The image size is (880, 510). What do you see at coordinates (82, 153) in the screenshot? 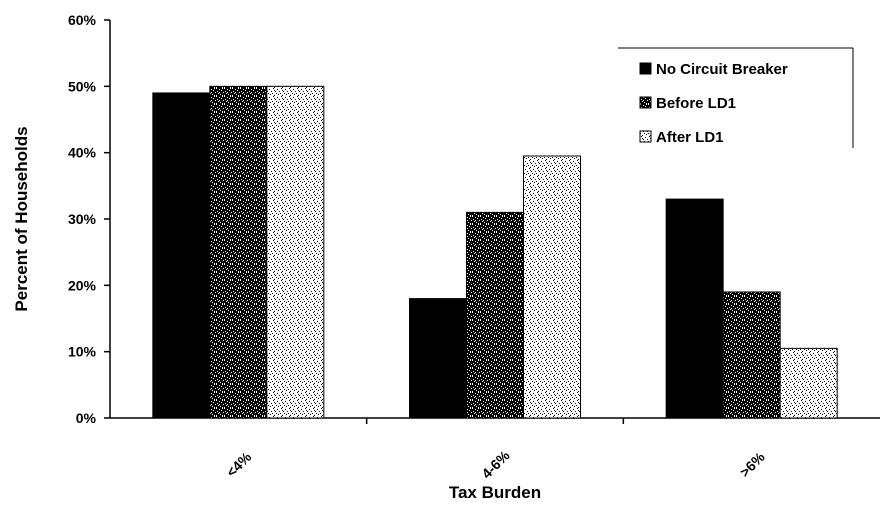
I see `y-tick-label: 40%` at bounding box center [82, 153].